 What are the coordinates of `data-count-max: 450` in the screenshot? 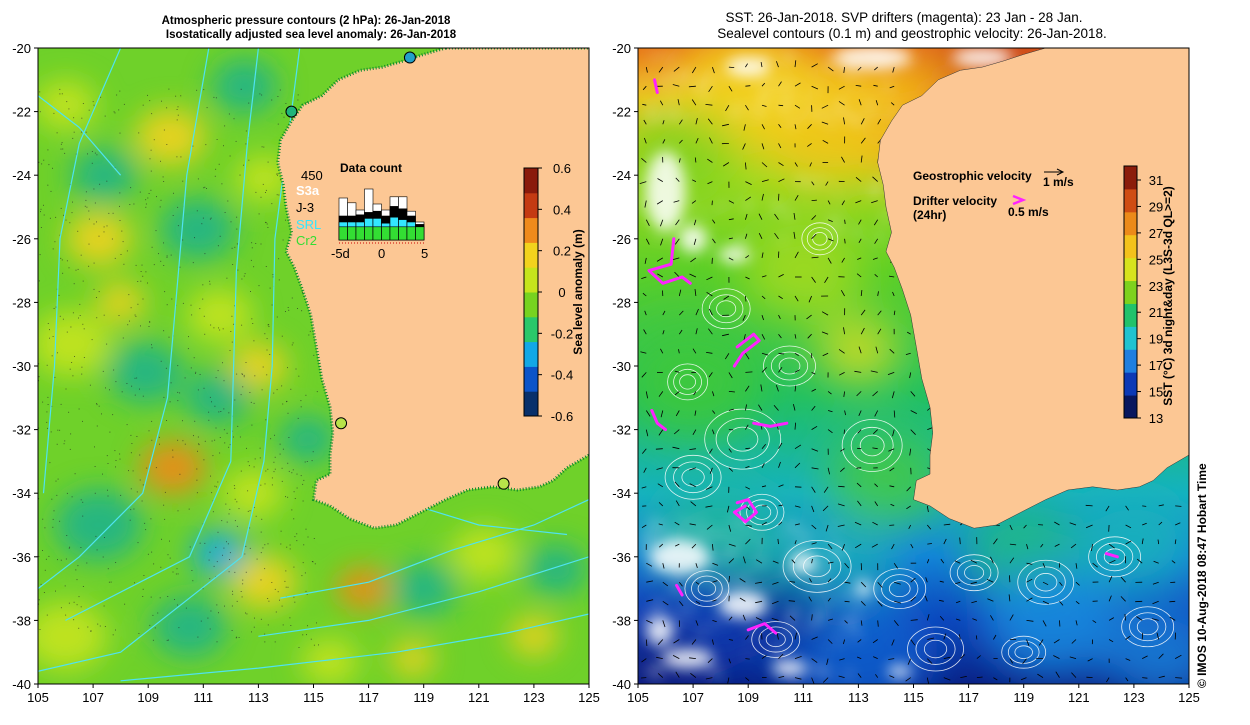 It's located at (312, 175).